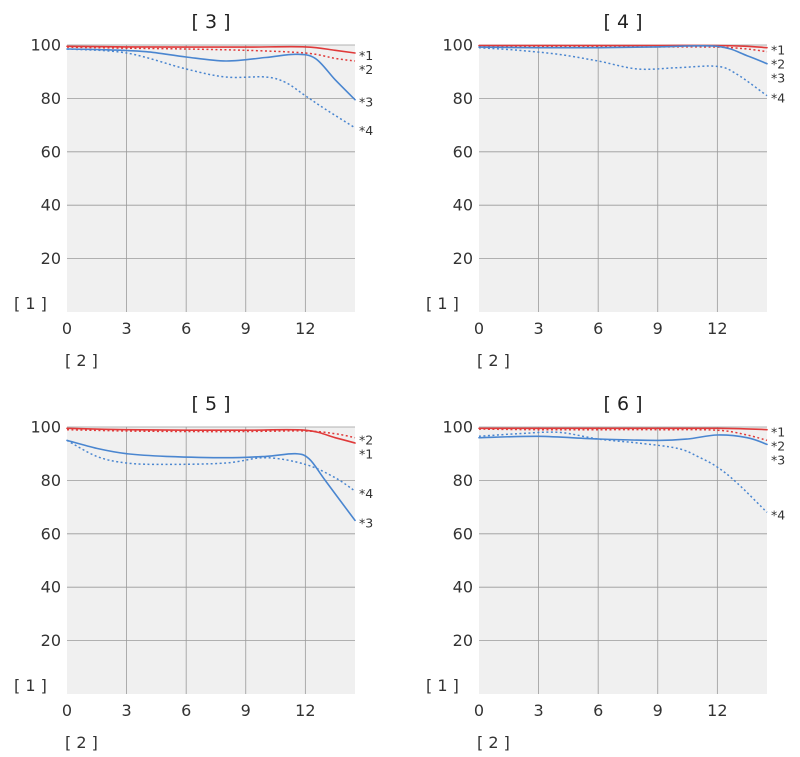 The height and width of the screenshot is (757, 800). I want to click on chart-title: [ 6 ], so click(623, 404).